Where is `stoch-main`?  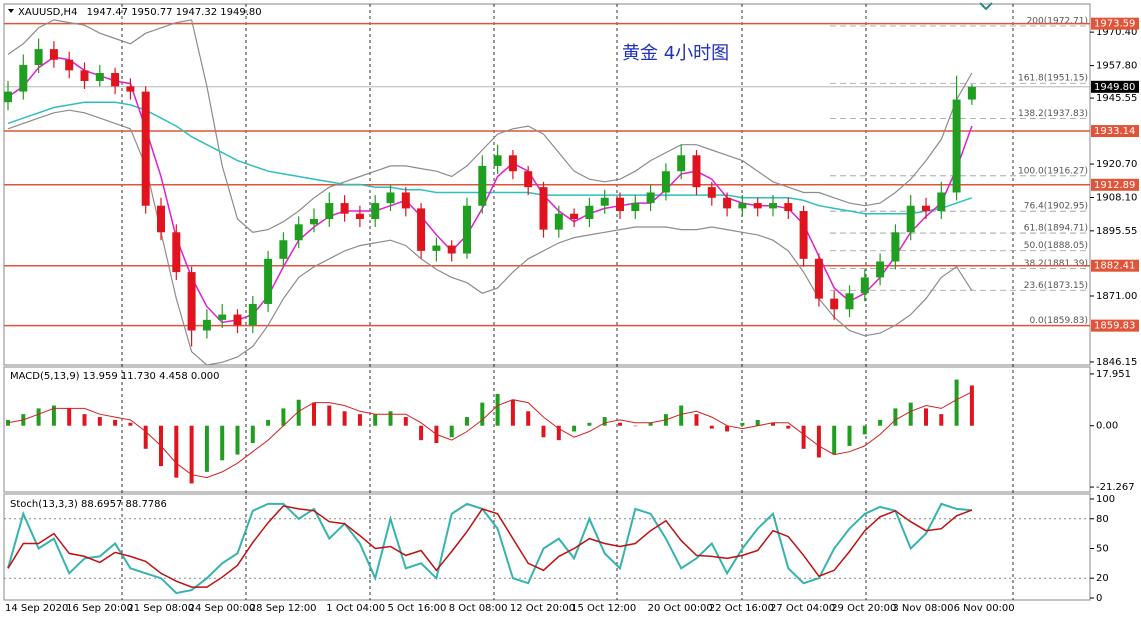
stoch-main is located at coordinates (489, 548).